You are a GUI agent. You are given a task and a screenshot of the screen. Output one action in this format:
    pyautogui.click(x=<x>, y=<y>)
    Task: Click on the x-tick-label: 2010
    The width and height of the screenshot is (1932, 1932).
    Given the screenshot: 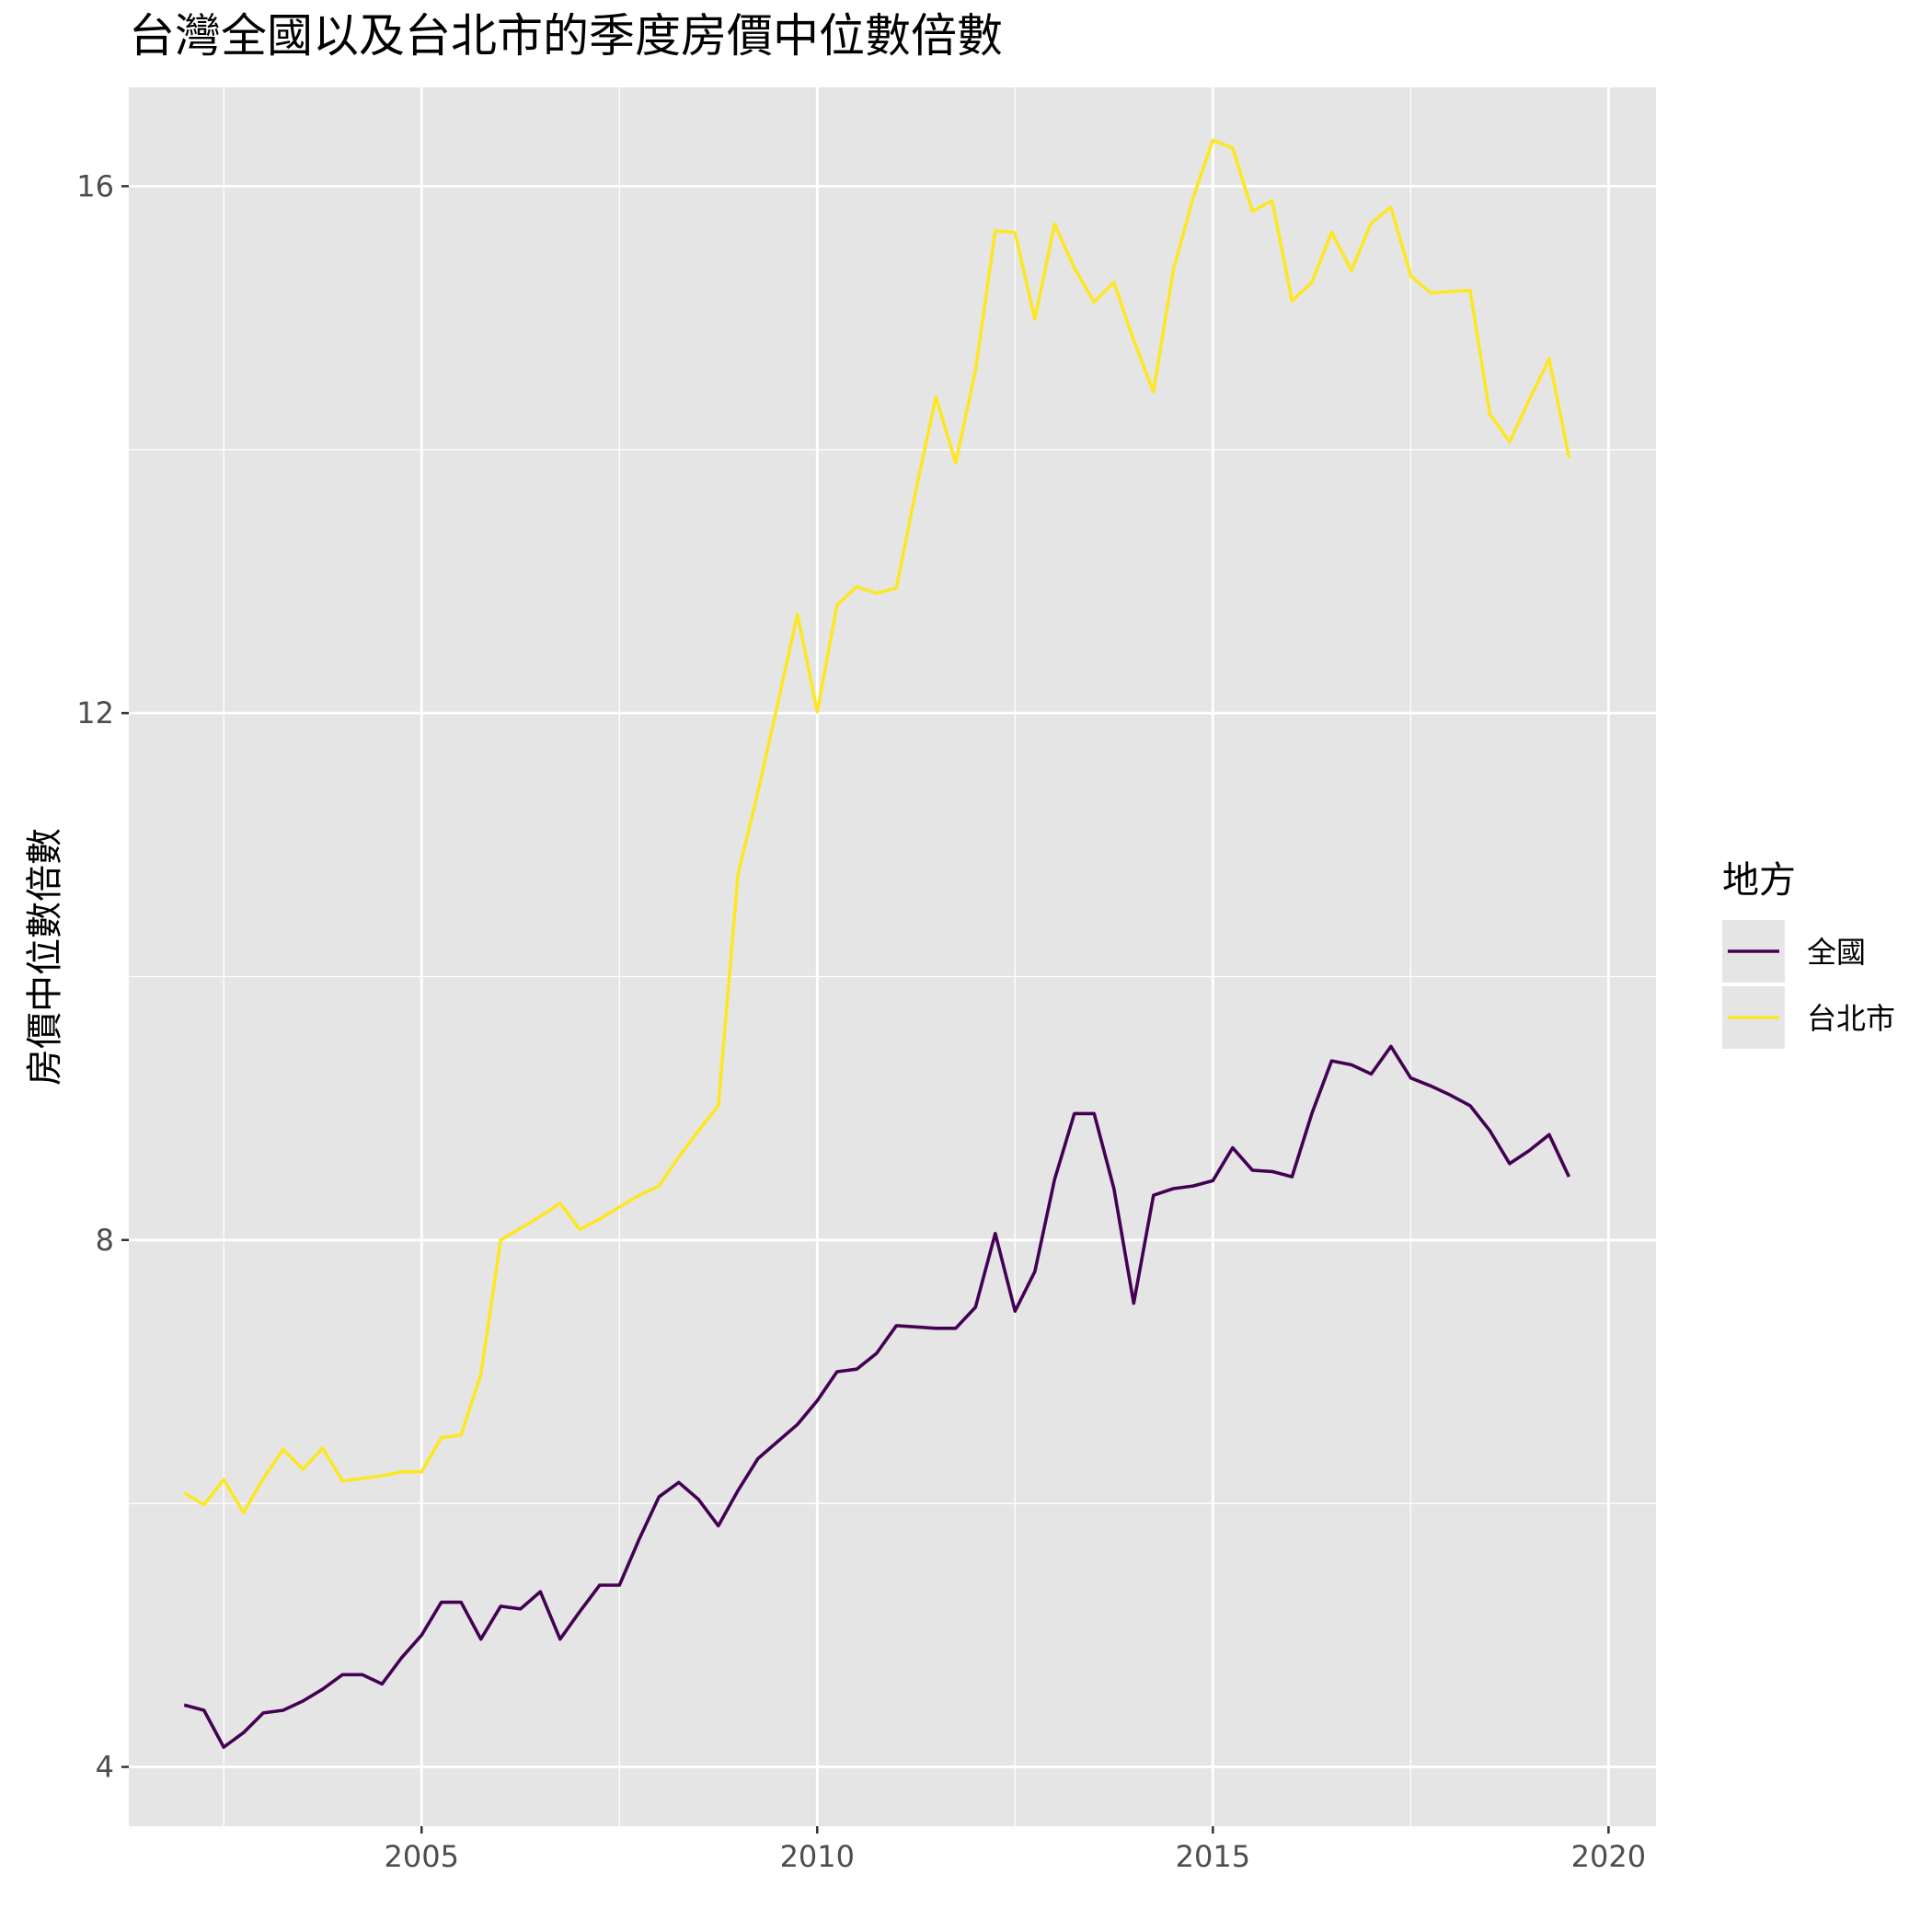 What is the action you would take?
    pyautogui.click(x=817, y=1856)
    